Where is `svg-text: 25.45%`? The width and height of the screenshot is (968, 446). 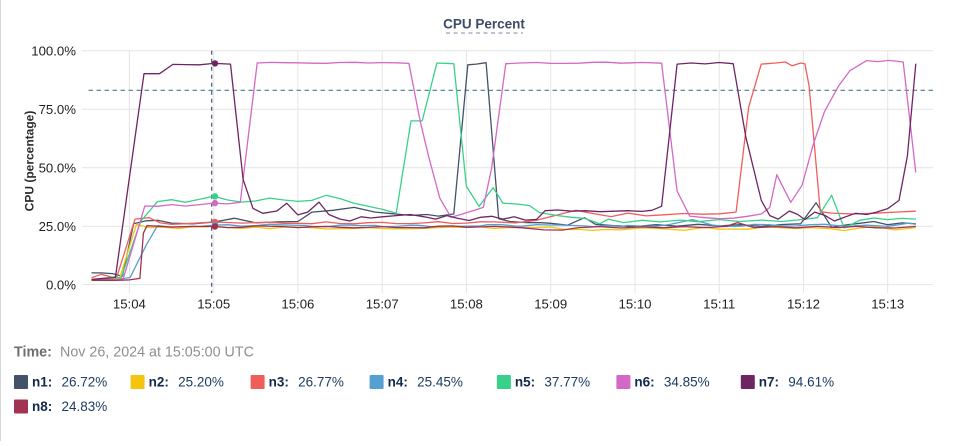 svg-text: 25.45% is located at coordinates (440, 382).